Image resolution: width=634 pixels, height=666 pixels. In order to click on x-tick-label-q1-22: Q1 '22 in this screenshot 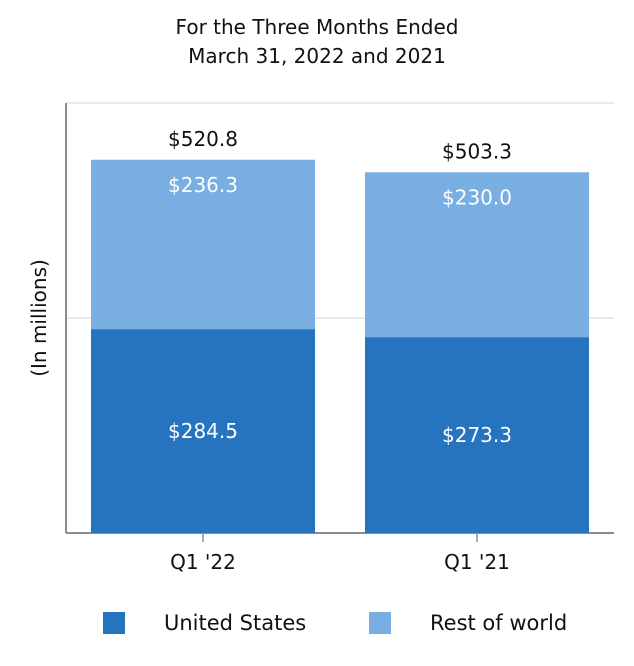, I will do `click(203, 562)`.